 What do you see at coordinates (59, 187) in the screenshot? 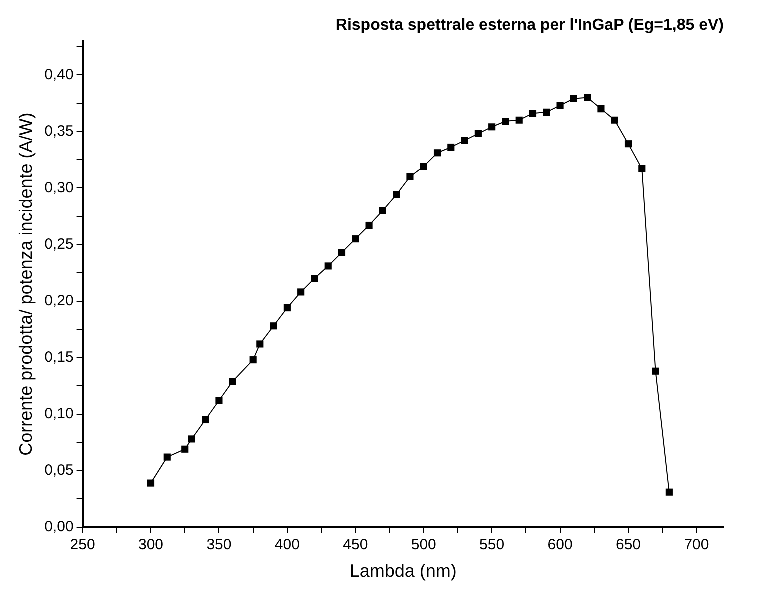
I see `y-tick-label: 0,30` at bounding box center [59, 187].